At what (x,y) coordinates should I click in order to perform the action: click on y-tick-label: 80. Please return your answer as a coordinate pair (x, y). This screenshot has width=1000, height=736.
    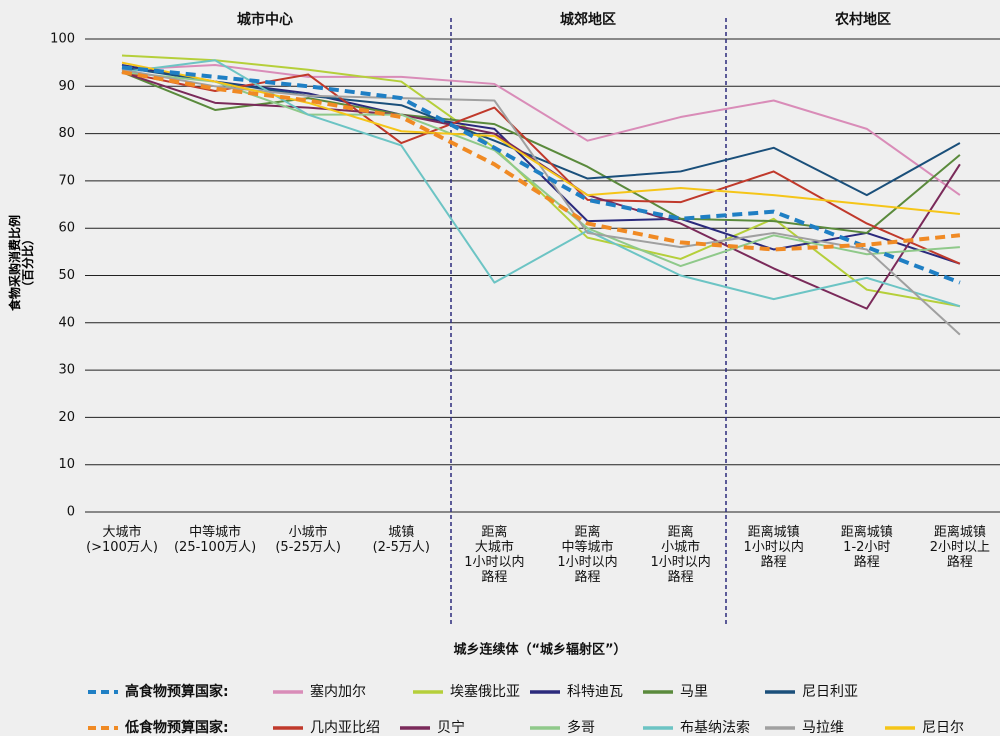
    Looking at the image, I should click on (66, 133).